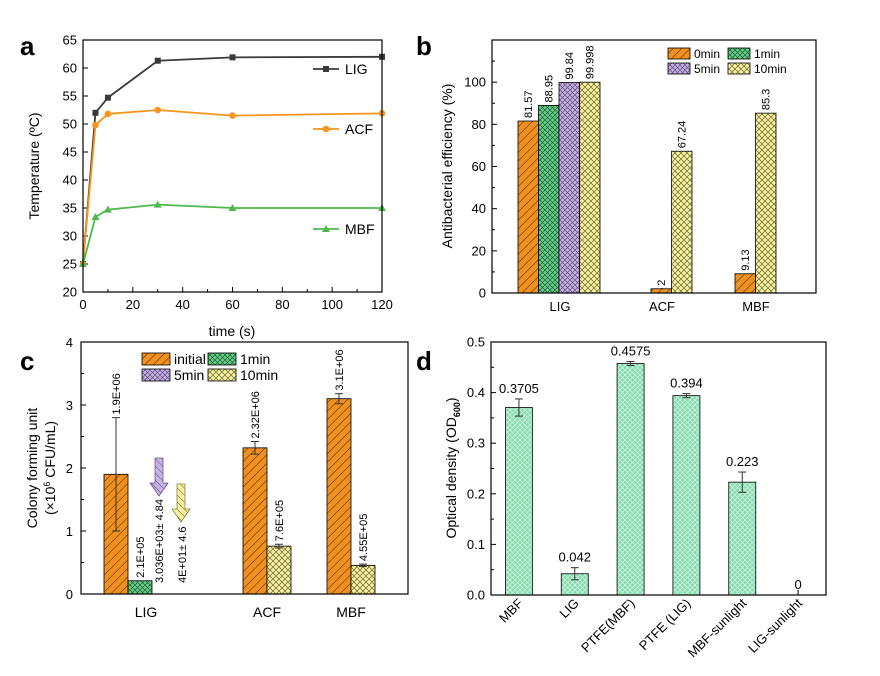 The height and width of the screenshot is (676, 880). What do you see at coordinates (717, 627) in the screenshot?
I see `d-xtick-label: MBF-sunlight` at bounding box center [717, 627].